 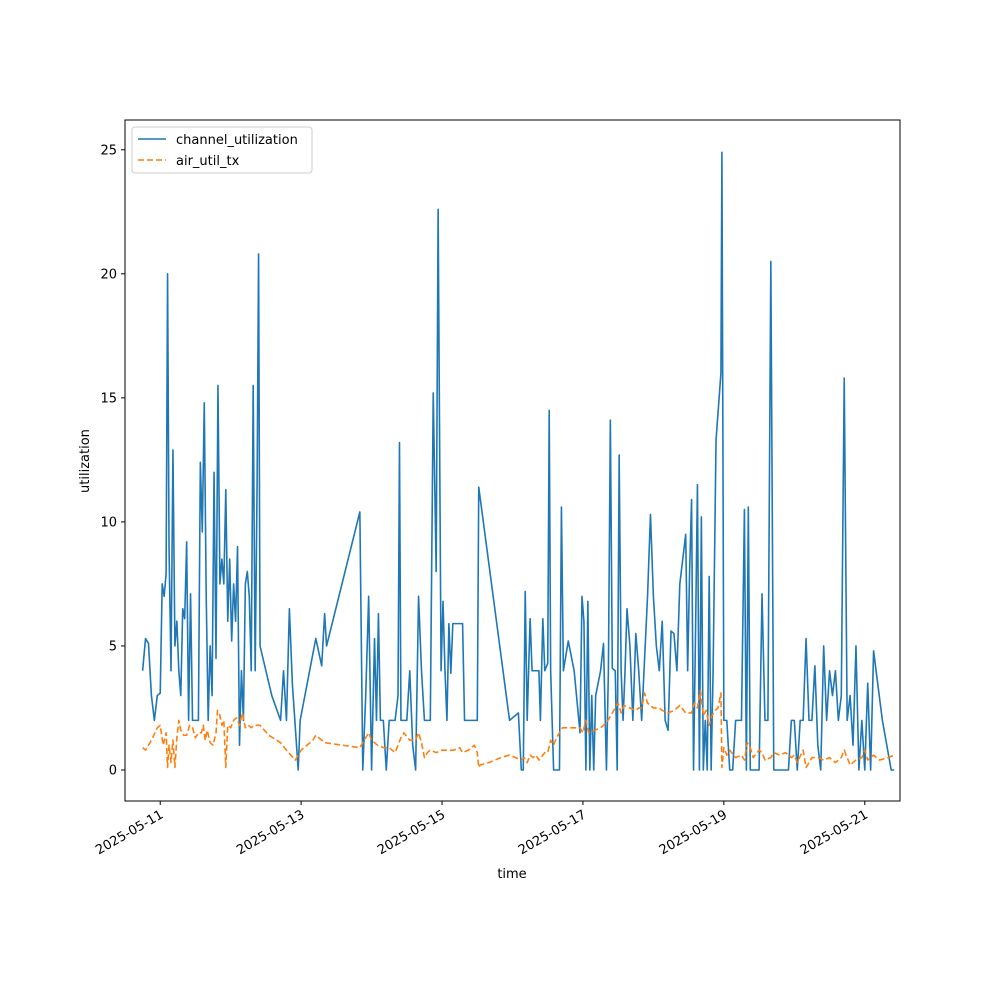 What do you see at coordinates (208, 161) in the screenshot?
I see `legend-label-air-util-tx: air_util_tx` at bounding box center [208, 161].